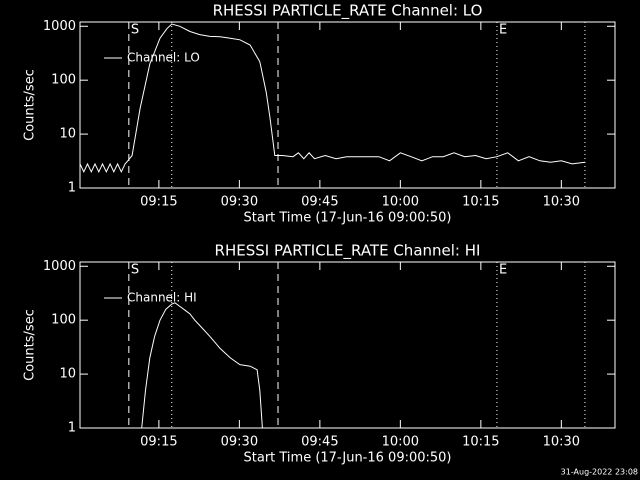 The image size is (640, 480). Describe the element at coordinates (202, 365) in the screenshot. I see `data-line` at that location.